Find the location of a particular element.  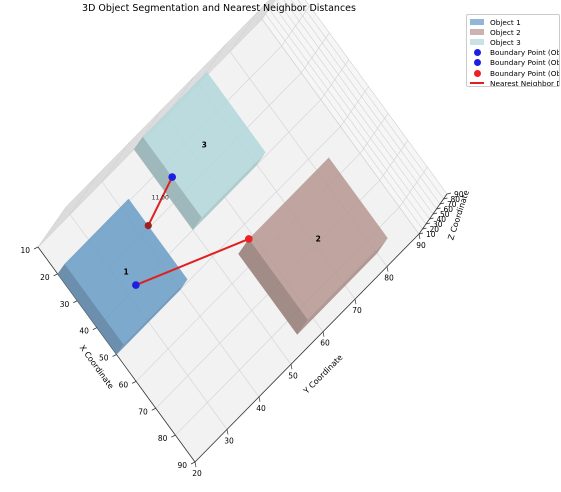

z-tick-label: 90 is located at coordinates (459, 194).